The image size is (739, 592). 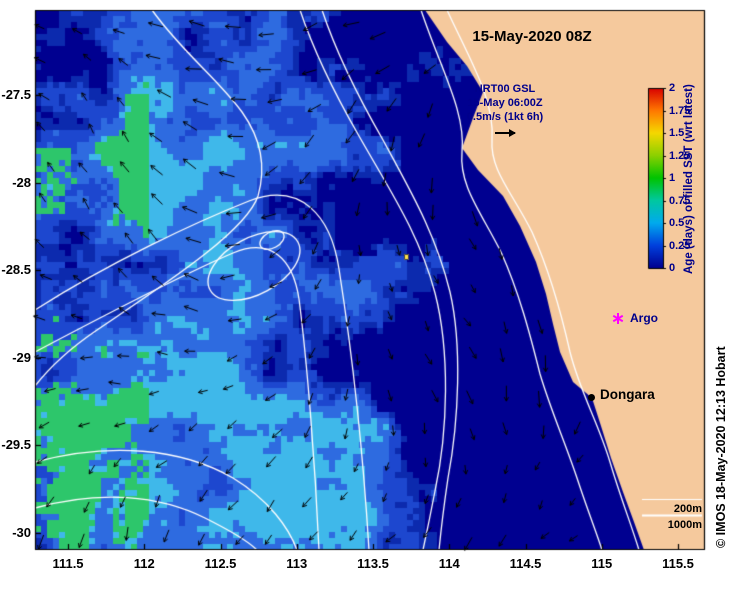 I want to click on x-tick-label: 113.5, so click(x=373, y=563).